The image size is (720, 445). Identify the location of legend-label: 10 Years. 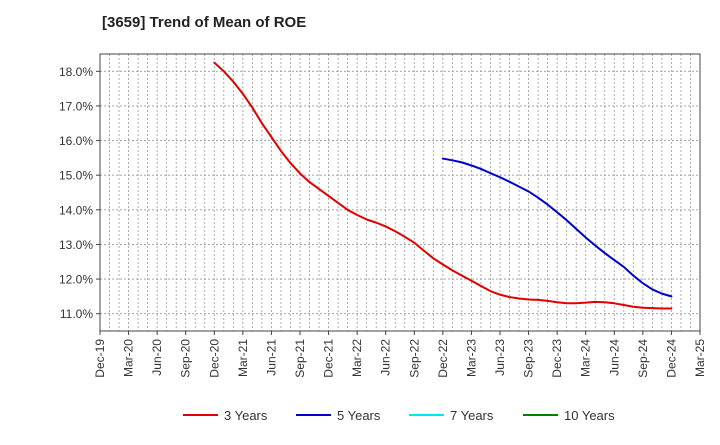
(589, 415).